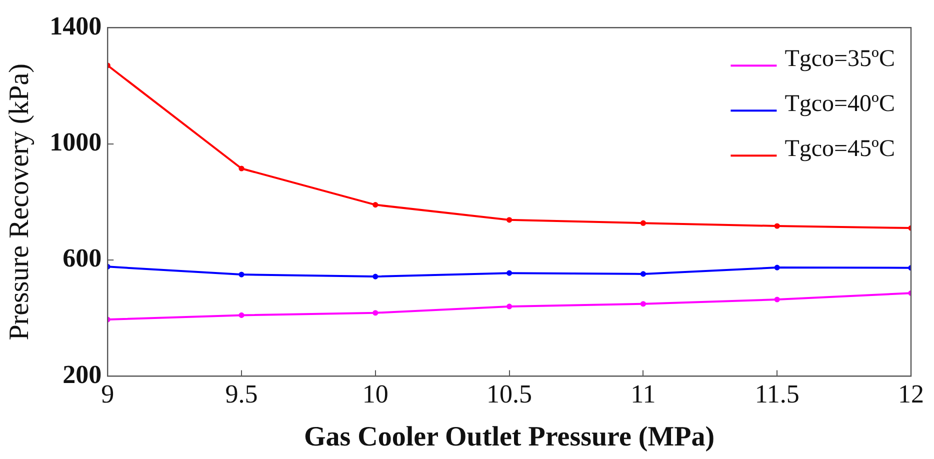 Image resolution: width=934 pixels, height=459 pixels. Describe the element at coordinates (82, 374) in the screenshot. I see `y-tick-label: 200` at that location.